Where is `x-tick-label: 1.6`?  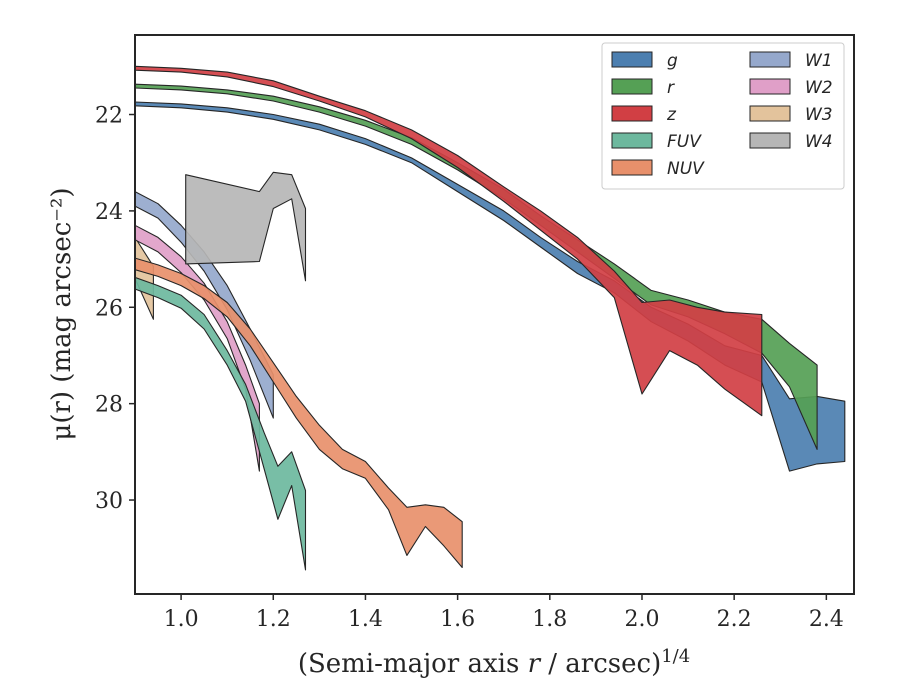 x-tick-label: 1.6 is located at coordinates (457, 619).